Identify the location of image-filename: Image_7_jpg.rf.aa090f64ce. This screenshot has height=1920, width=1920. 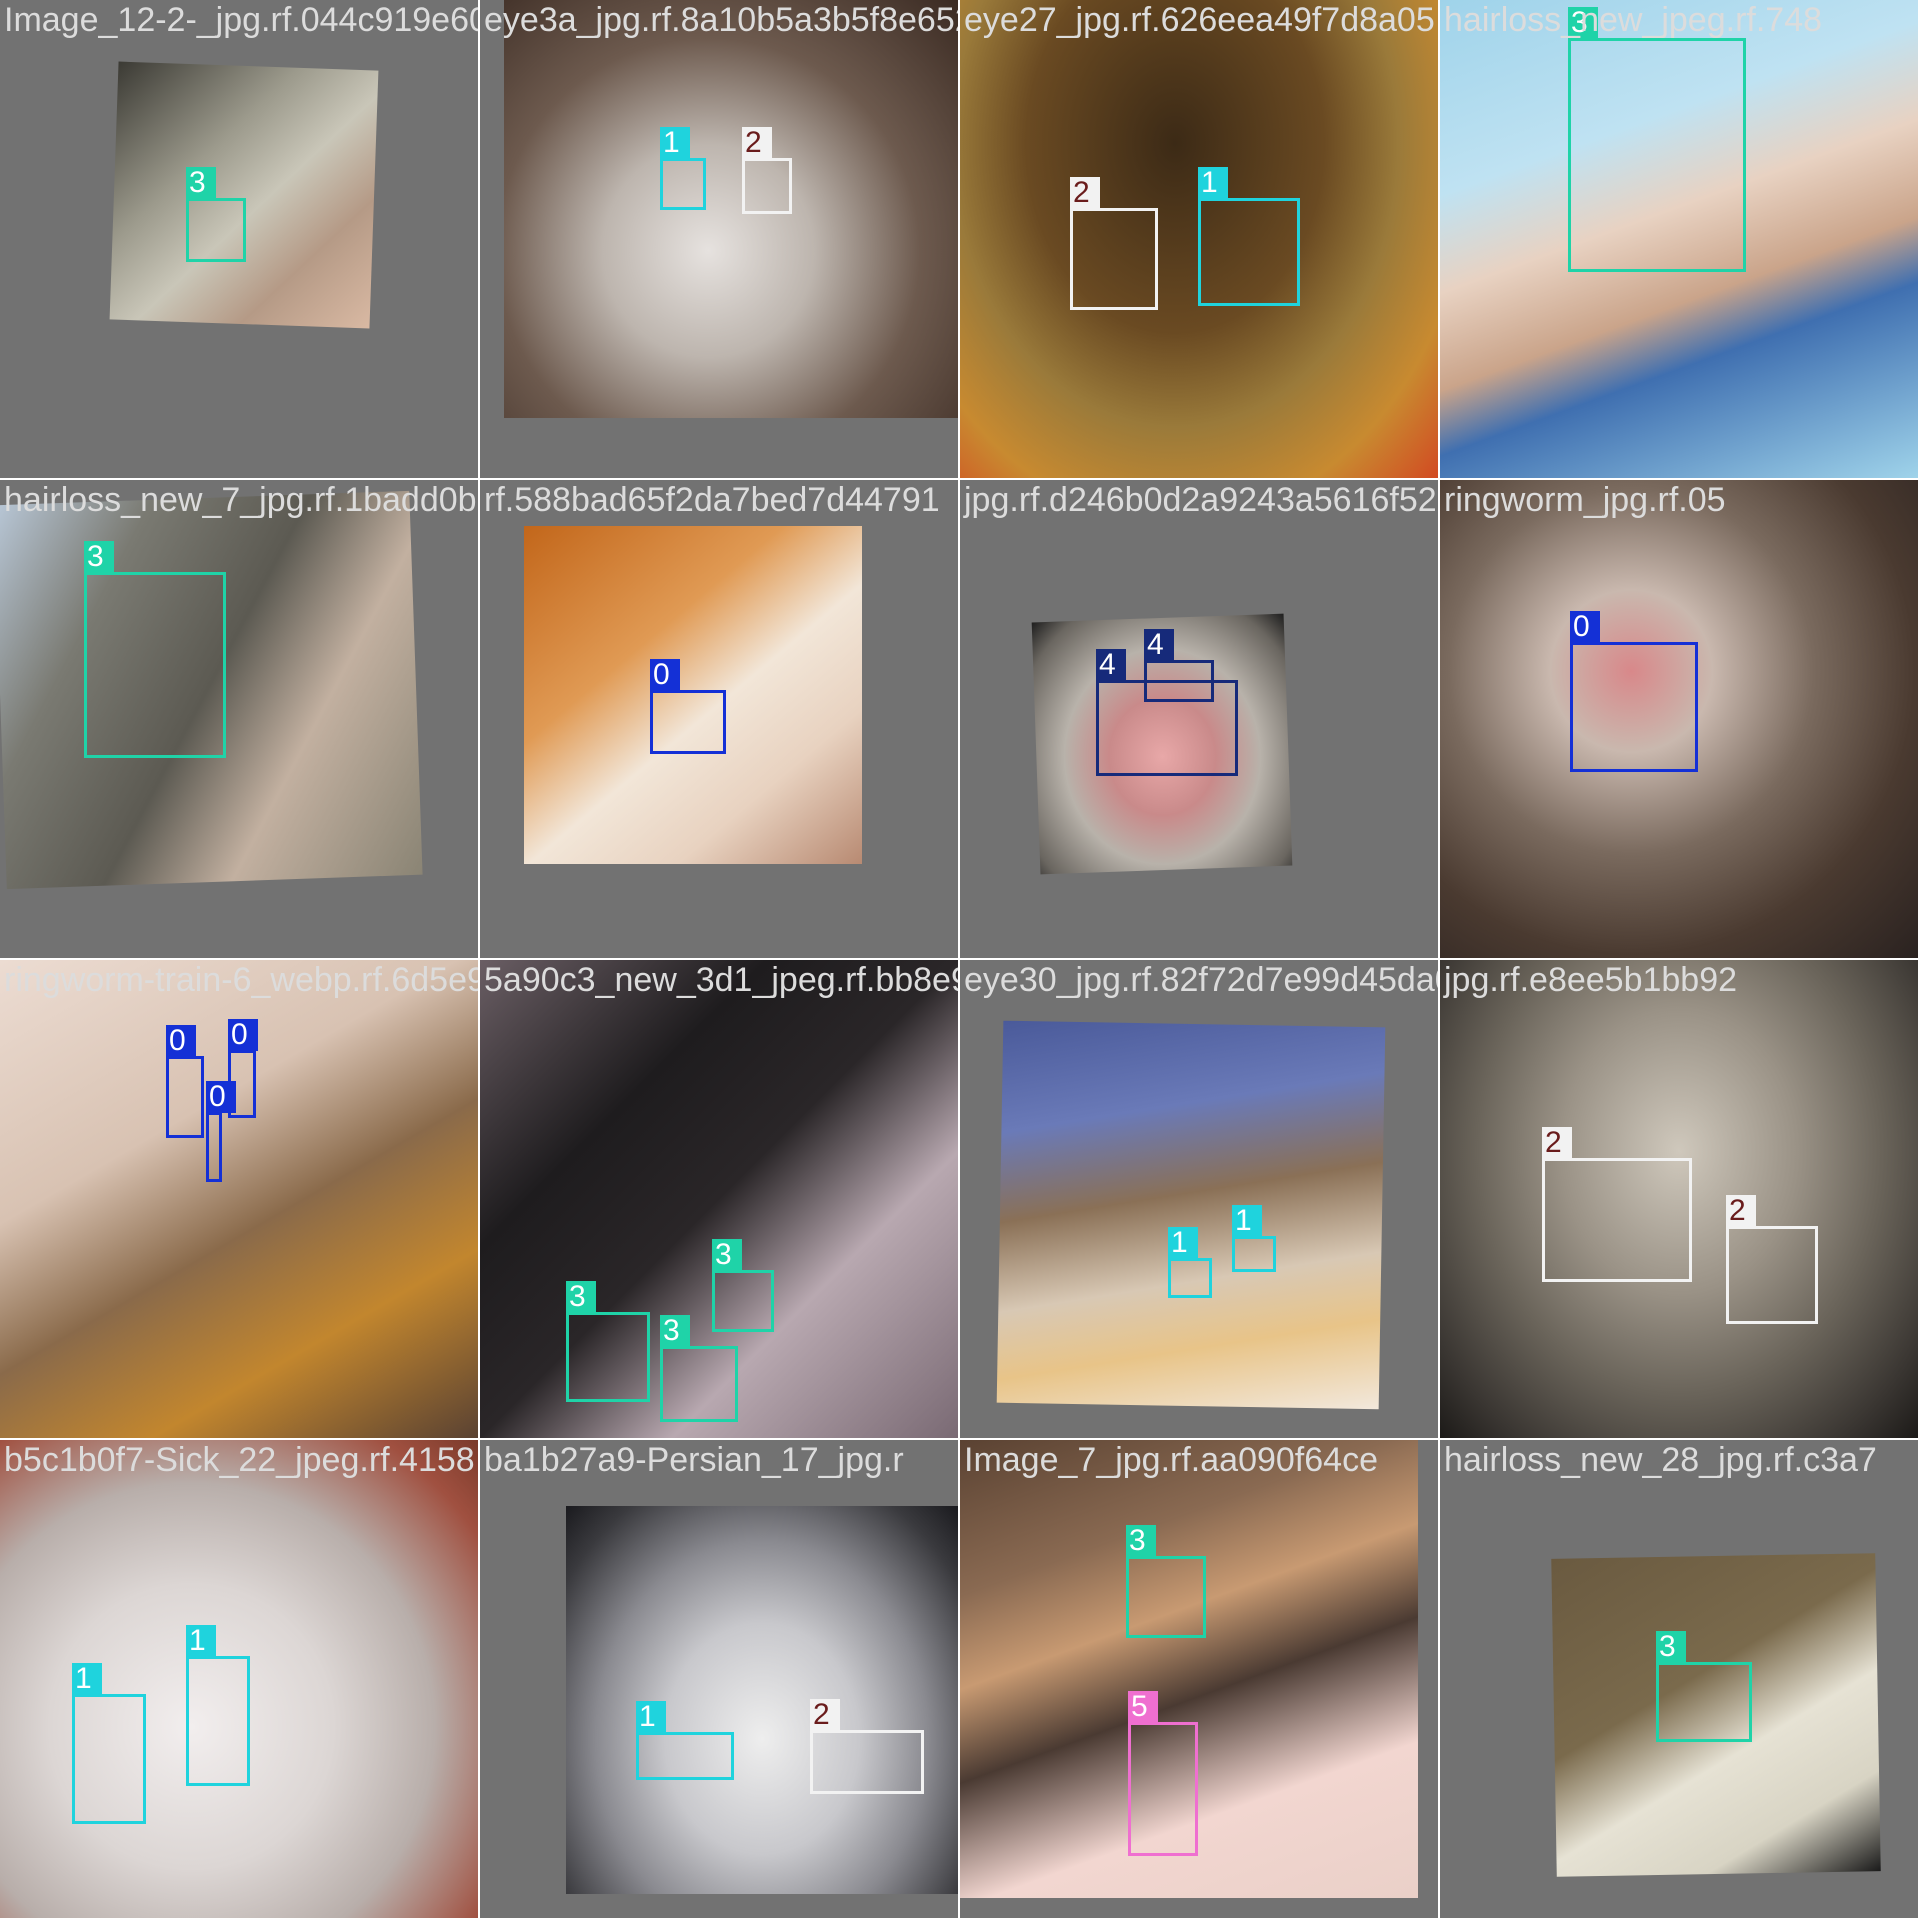
(1171, 1461).